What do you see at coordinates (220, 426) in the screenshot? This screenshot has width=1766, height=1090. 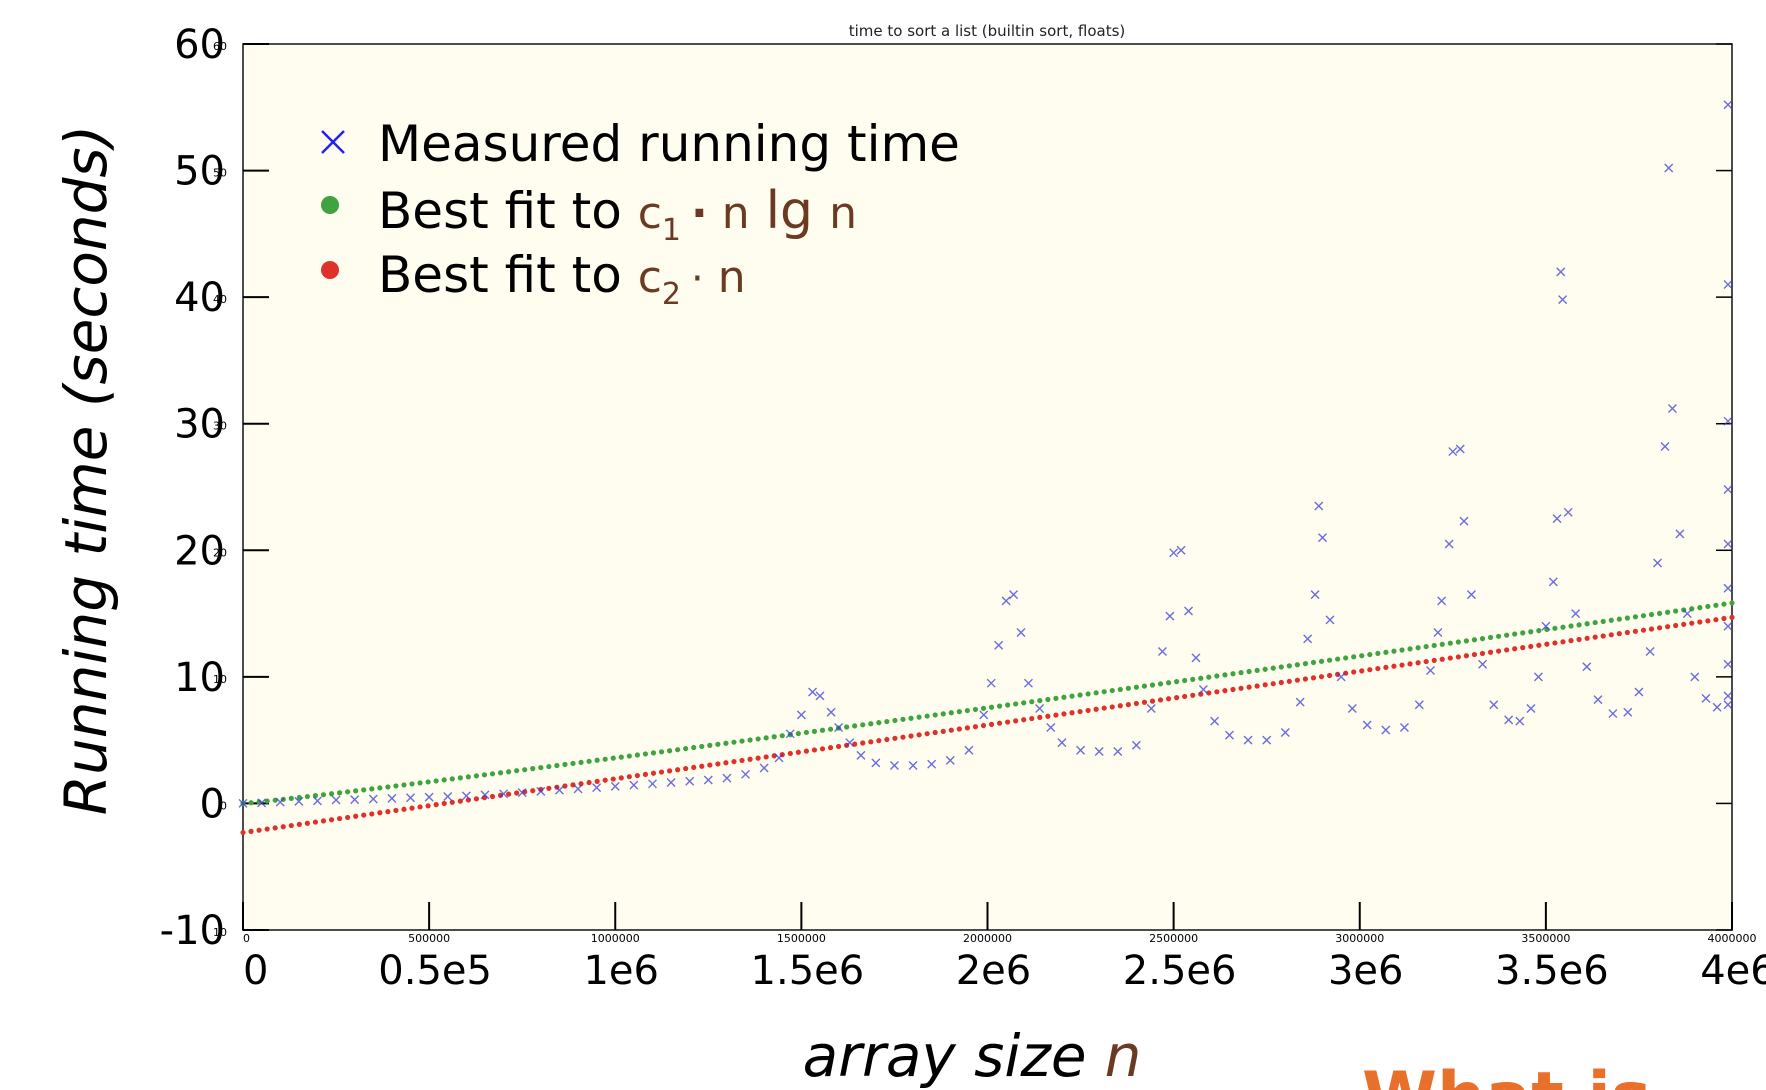 I see `y-tick-small-label-4: 30` at bounding box center [220, 426].